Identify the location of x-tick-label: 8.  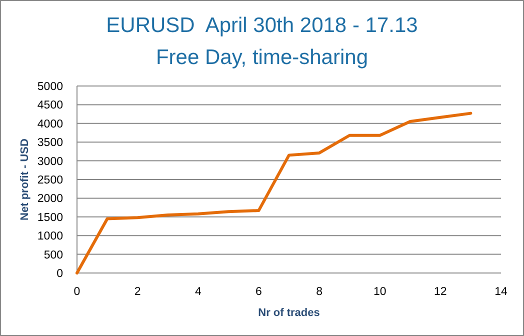
(319, 292).